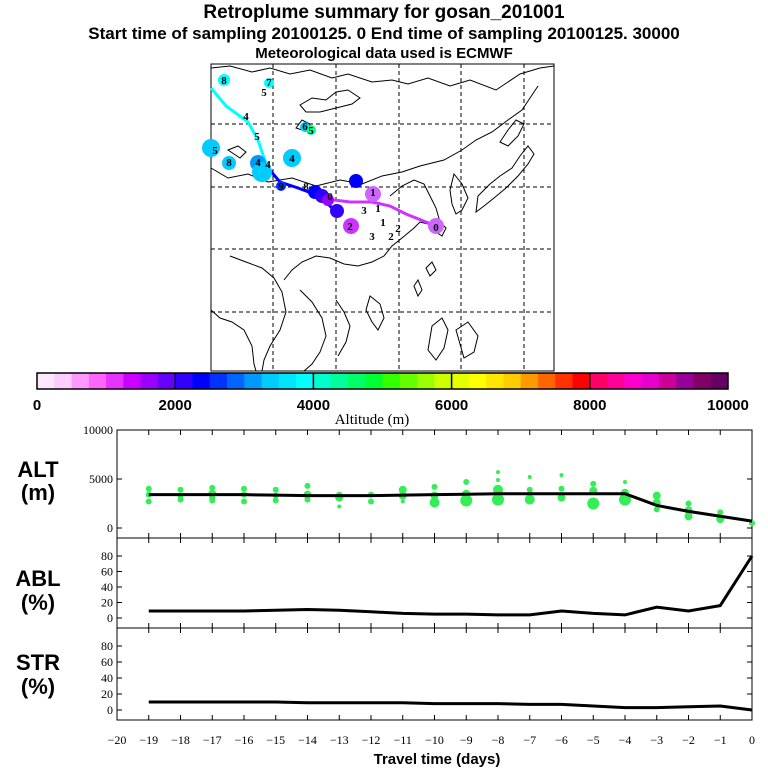 The image size is (768, 768). What do you see at coordinates (37, 578) in the screenshot?
I see `panel-title: ABL` at bounding box center [37, 578].